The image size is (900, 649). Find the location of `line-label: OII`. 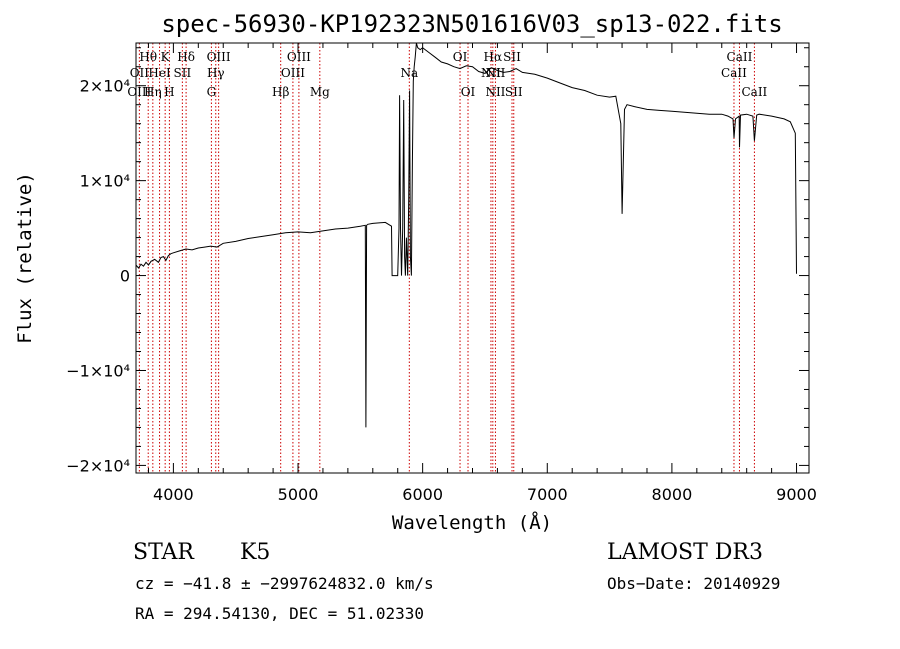

line-label: OII is located at coordinates (140, 73).